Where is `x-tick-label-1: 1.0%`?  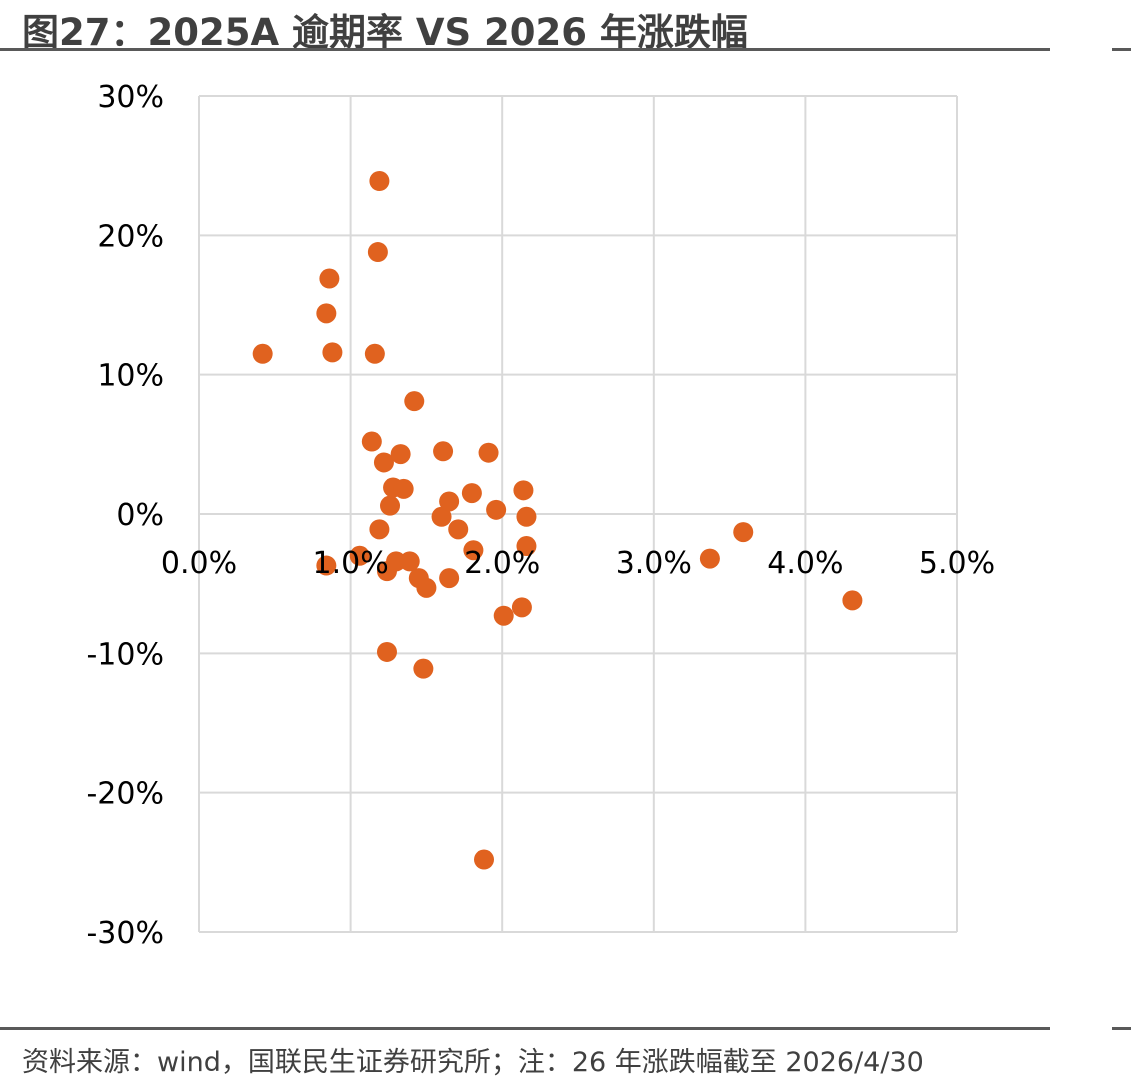 x-tick-label-1: 1.0% is located at coordinates (350, 563).